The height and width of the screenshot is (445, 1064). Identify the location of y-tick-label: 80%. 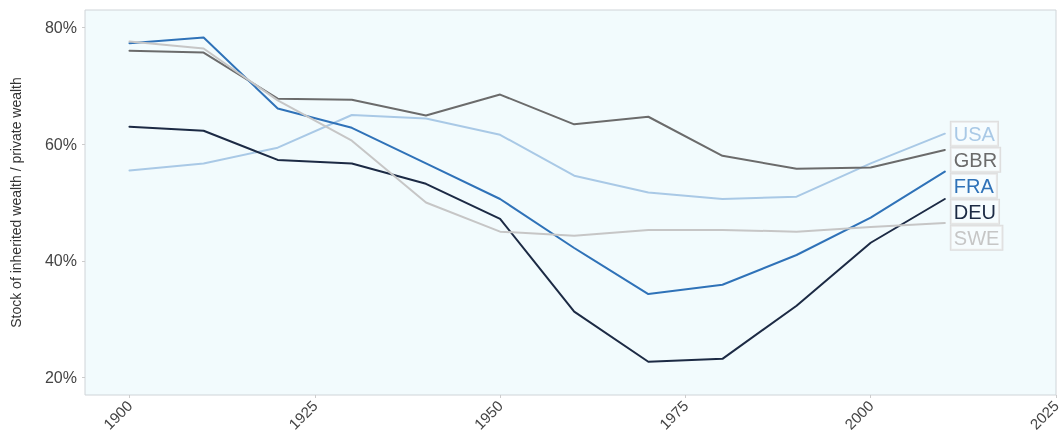
(60, 27).